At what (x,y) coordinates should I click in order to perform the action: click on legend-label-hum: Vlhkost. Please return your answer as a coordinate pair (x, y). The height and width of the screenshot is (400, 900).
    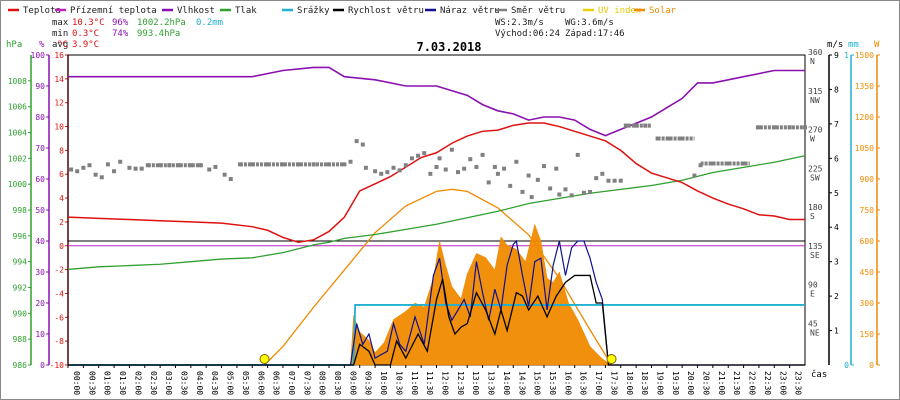
    Looking at the image, I should click on (196, 11).